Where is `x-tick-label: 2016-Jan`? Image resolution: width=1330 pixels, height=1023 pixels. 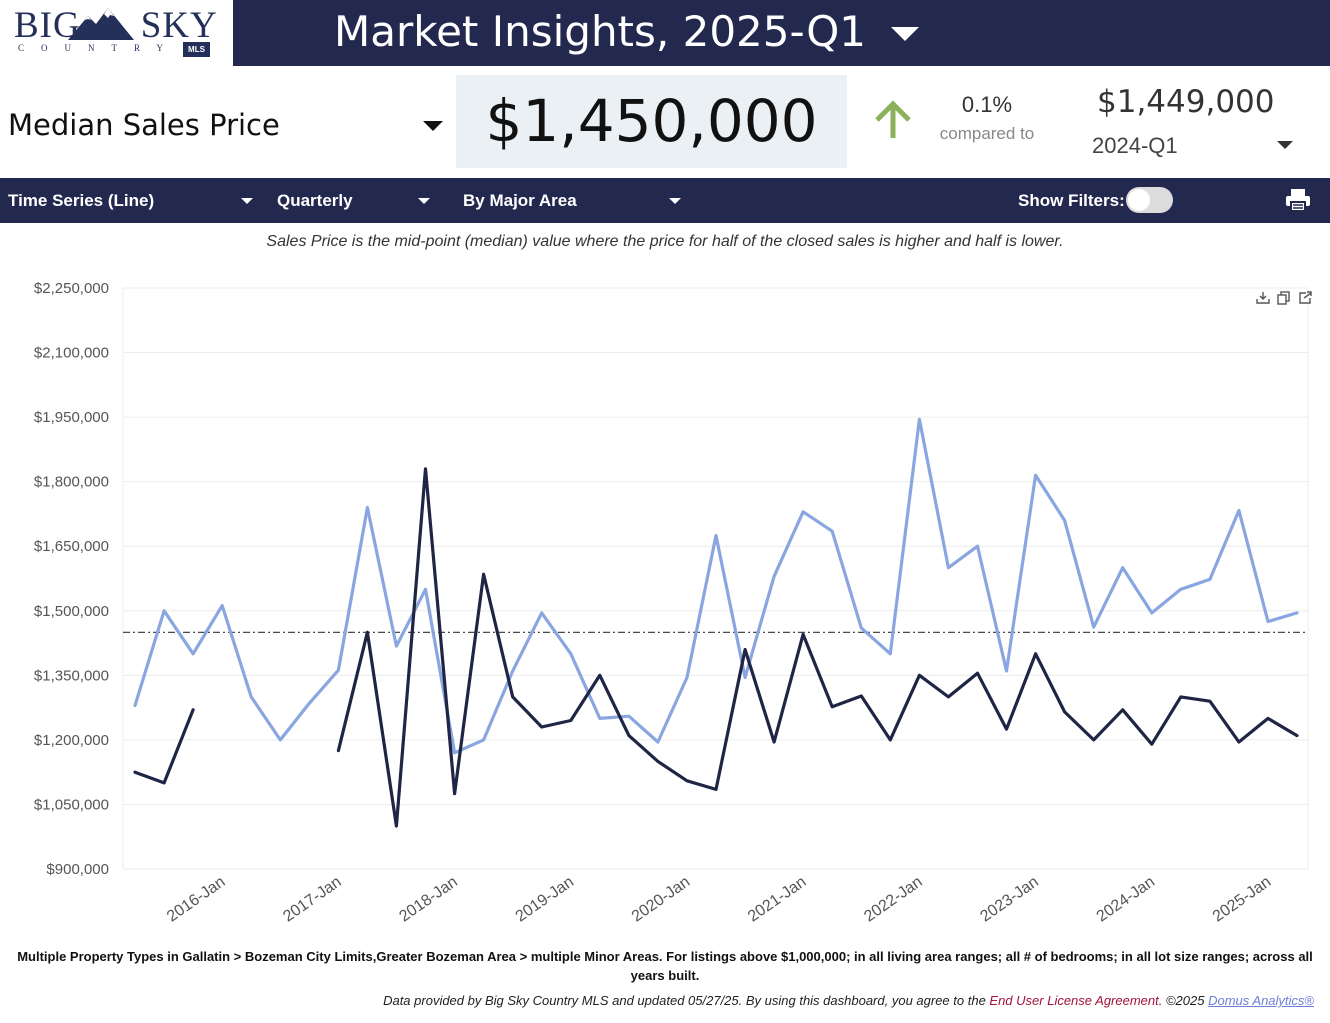 x-tick-label: 2016-Jan is located at coordinates (196, 899).